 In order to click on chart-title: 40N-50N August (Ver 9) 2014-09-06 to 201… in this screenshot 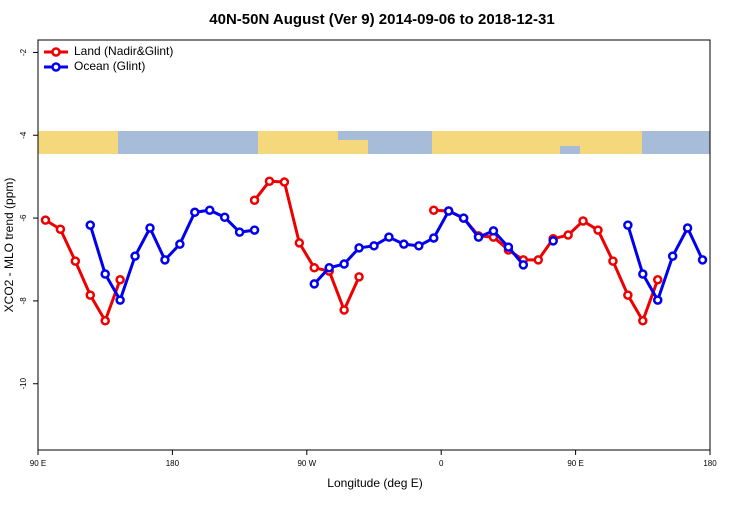, I will do `click(381, 19)`.